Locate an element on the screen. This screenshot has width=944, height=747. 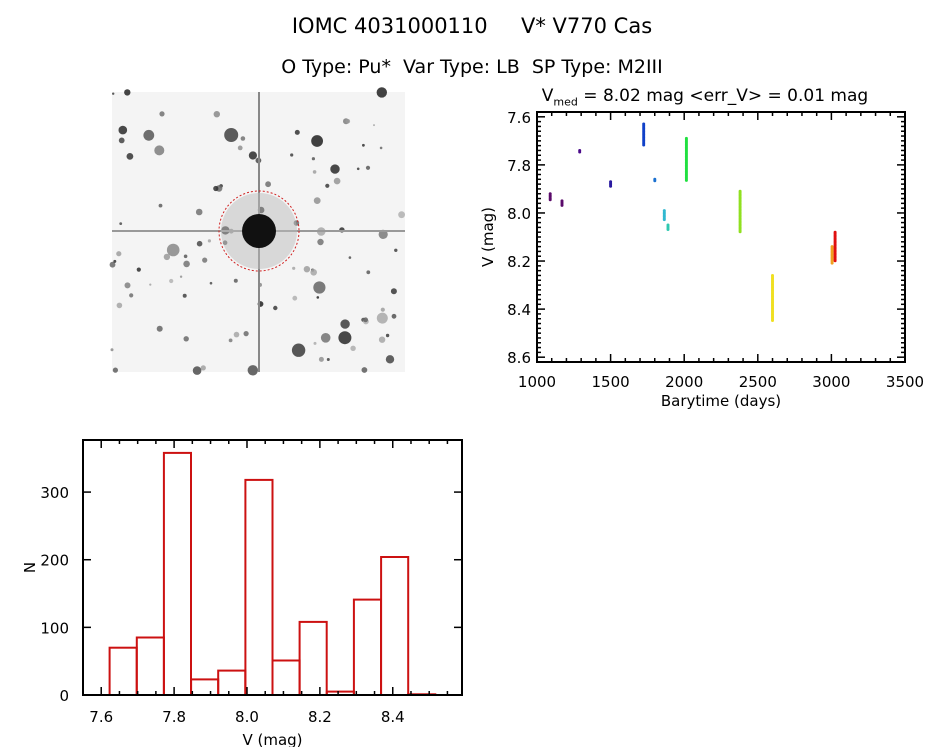
x-tick-label: 3500 is located at coordinates (905, 382).